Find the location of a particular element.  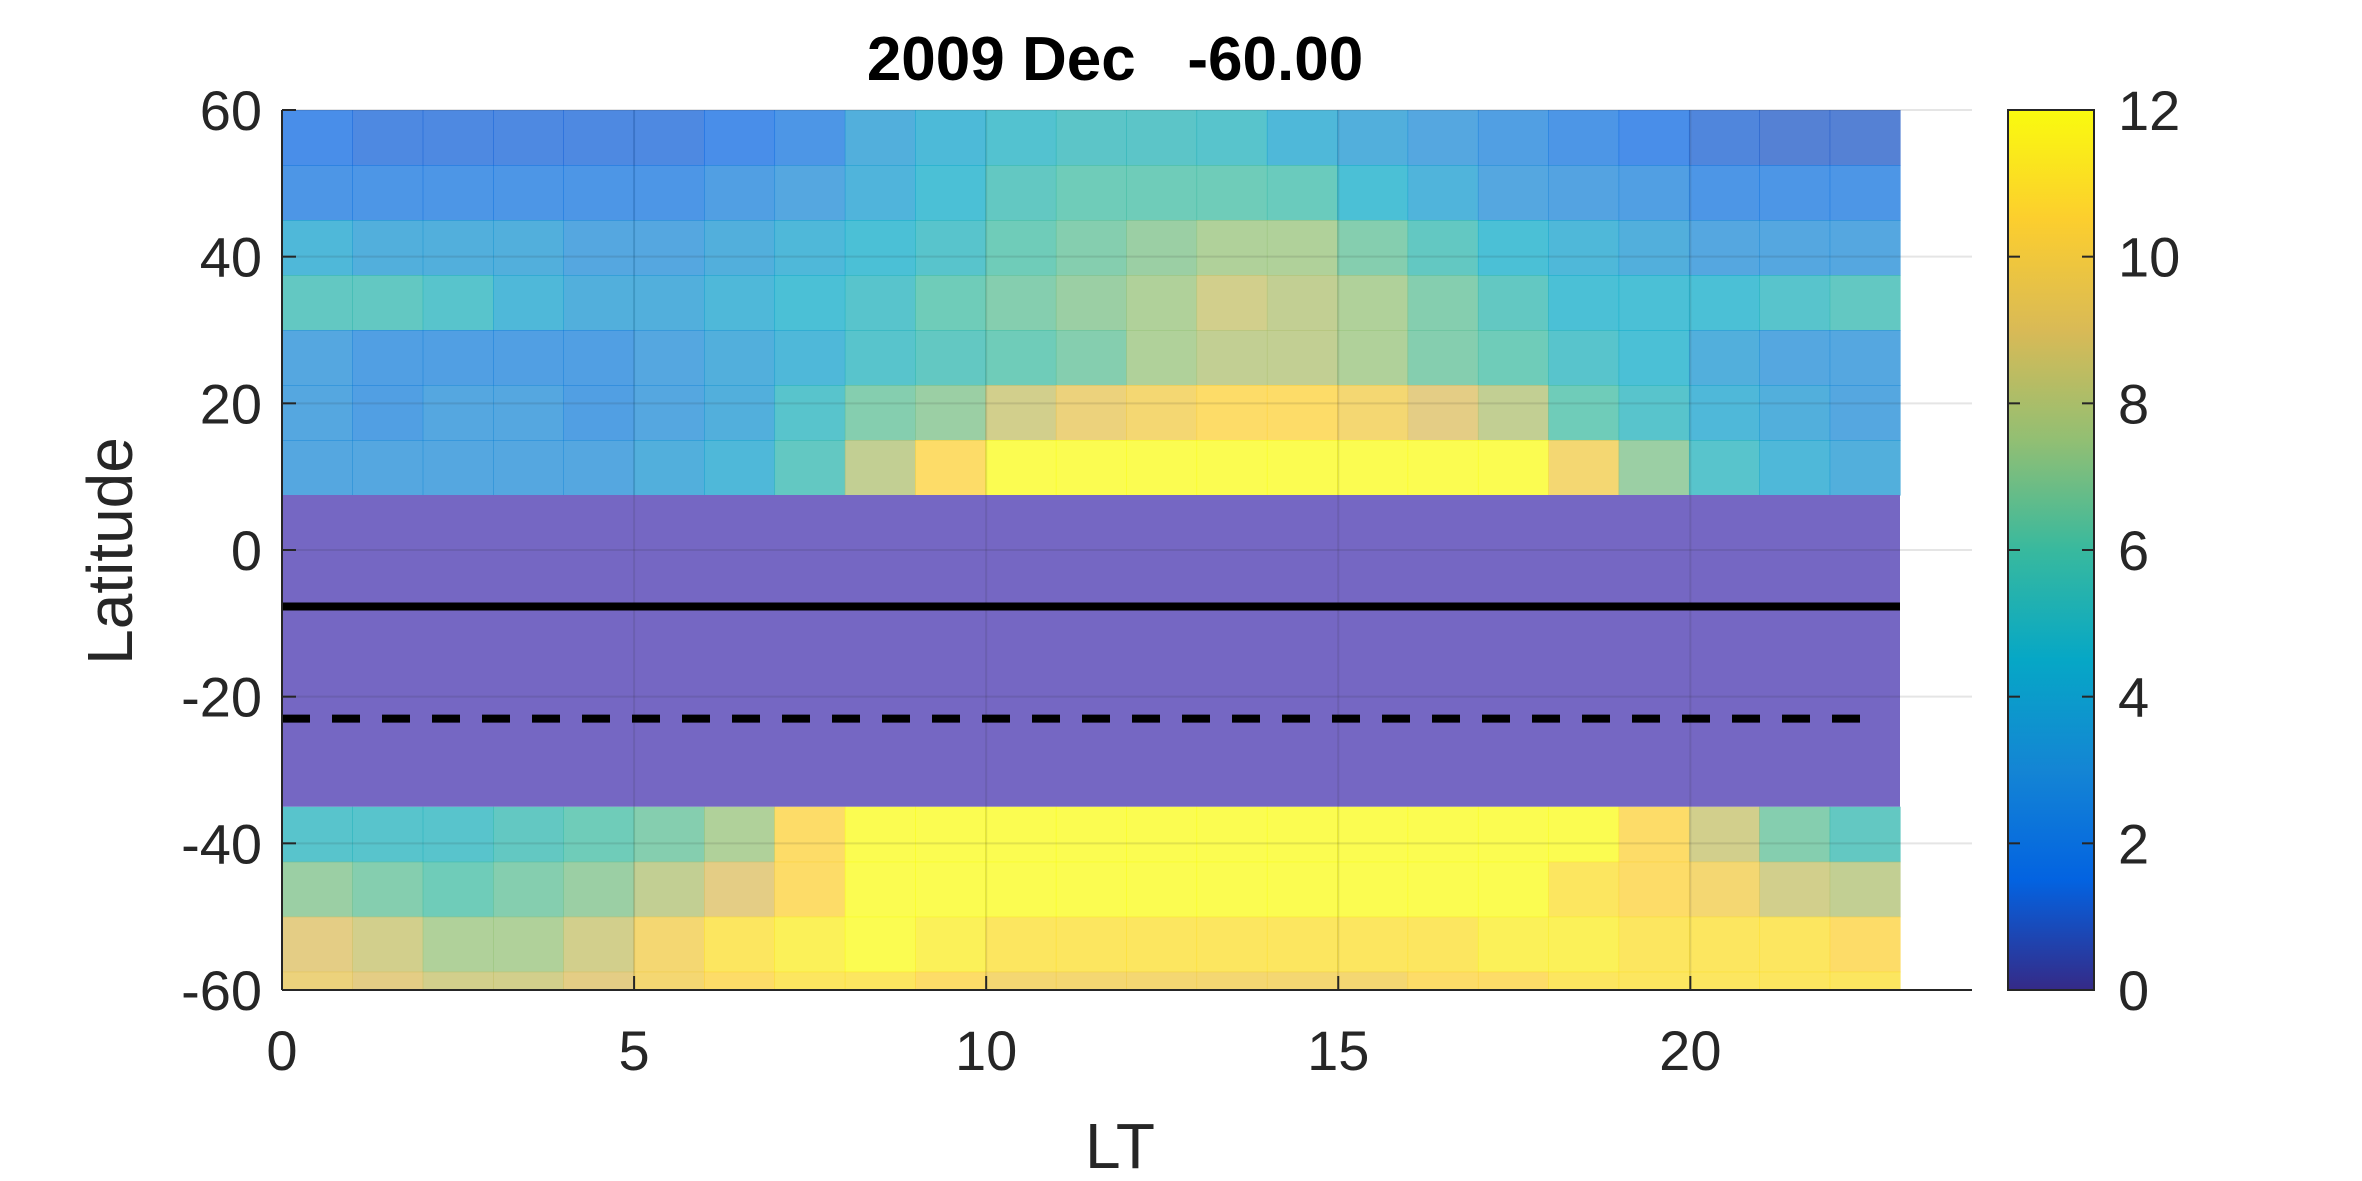

colorbar-tick-label: 2 is located at coordinates (2133, 843).